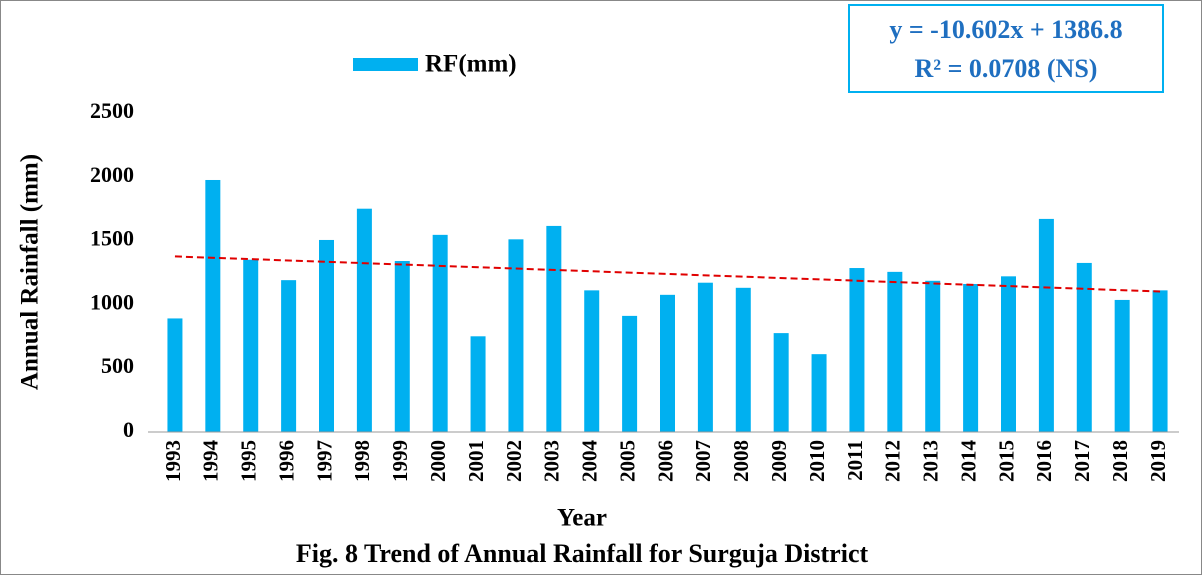 Image resolution: width=1203 pixels, height=576 pixels. Describe the element at coordinates (286, 461) in the screenshot. I see `x-tick-label: 1996` at that location.